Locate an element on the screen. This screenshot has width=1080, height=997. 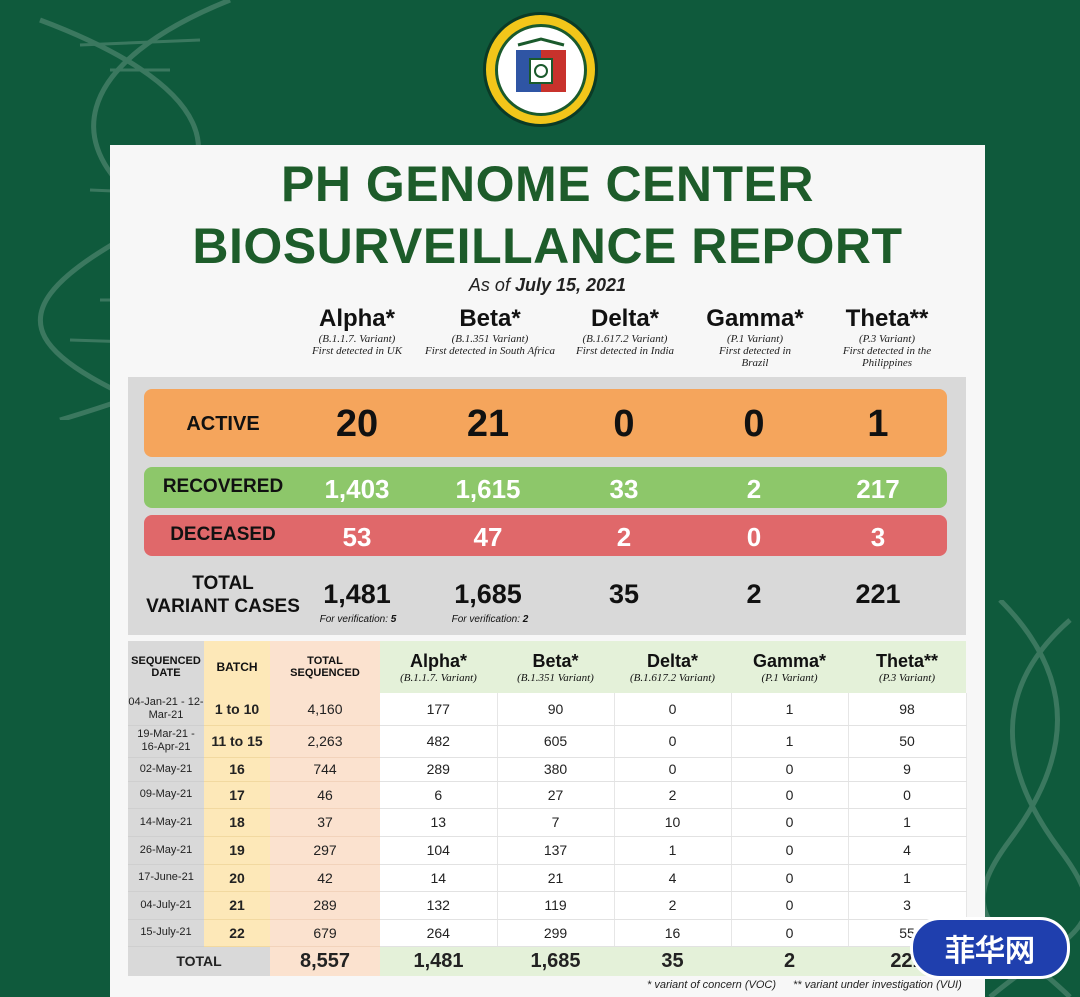
row-sequenced-date: 02-May-21 is located at coordinates (166, 769).